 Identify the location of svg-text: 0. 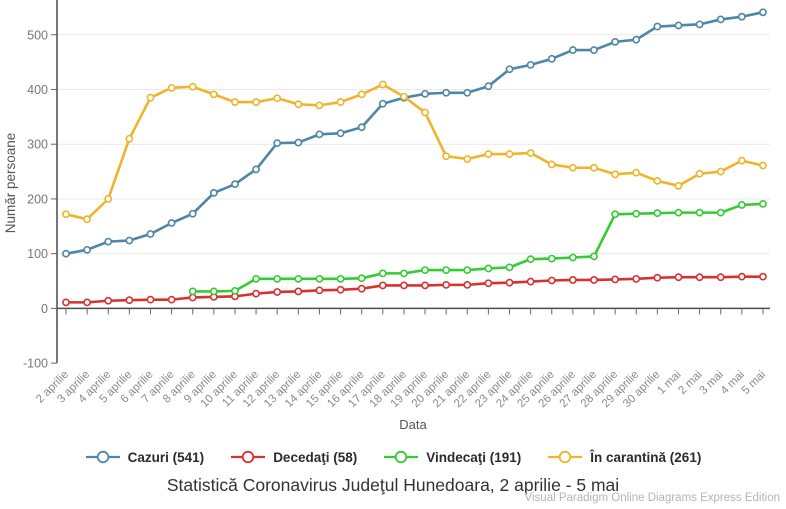
(44, 309).